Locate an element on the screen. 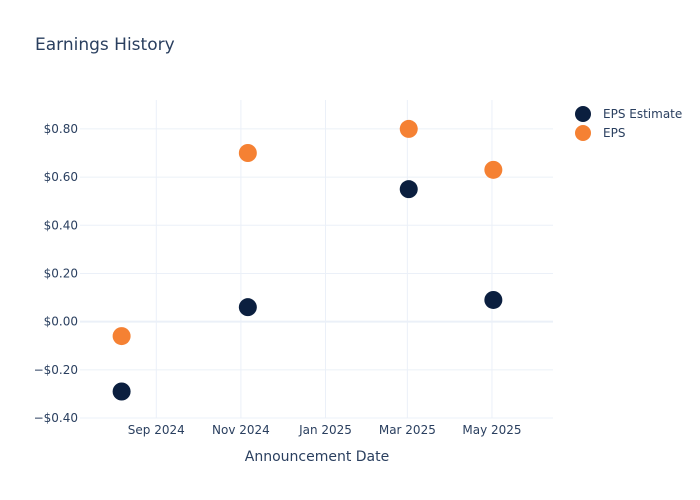  legend-item-eps: EPS is located at coordinates (600, 133).